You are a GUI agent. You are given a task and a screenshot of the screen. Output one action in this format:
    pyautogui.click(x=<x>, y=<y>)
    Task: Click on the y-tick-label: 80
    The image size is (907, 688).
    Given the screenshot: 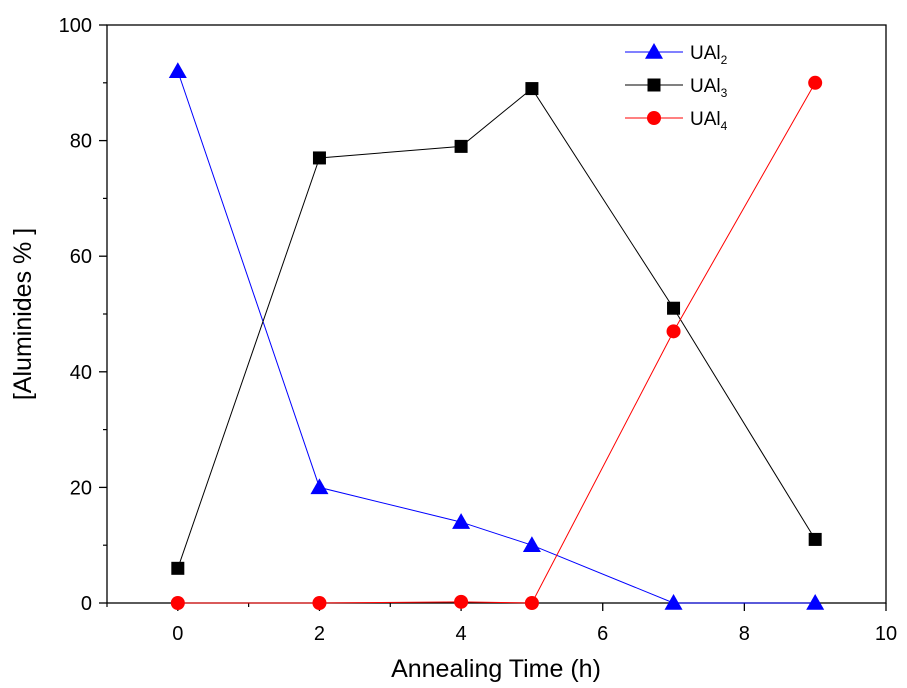 What is the action you would take?
    pyautogui.click(x=81, y=142)
    